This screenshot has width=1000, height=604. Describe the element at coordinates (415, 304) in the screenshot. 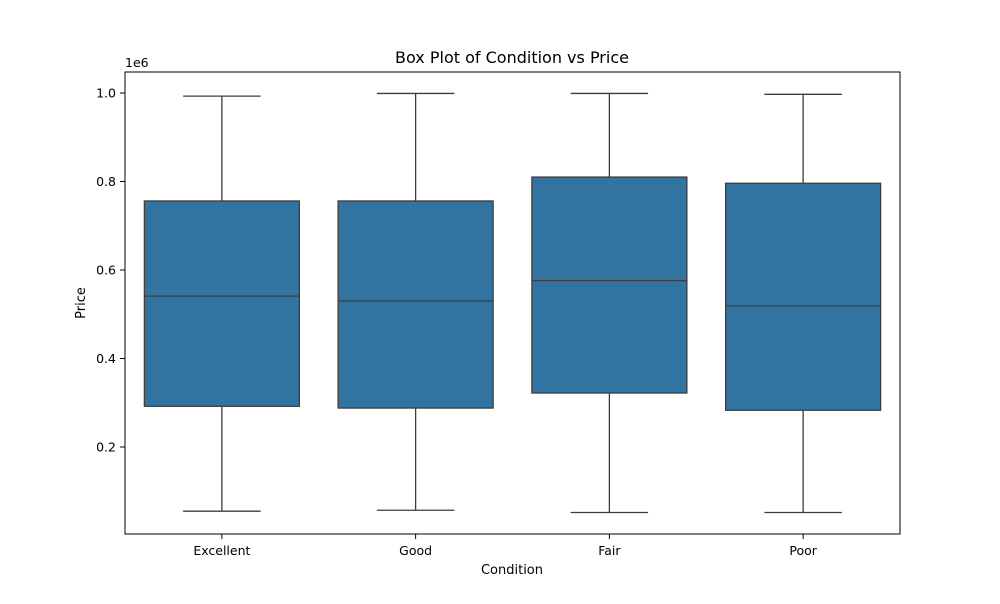

I see `box-good` at that location.